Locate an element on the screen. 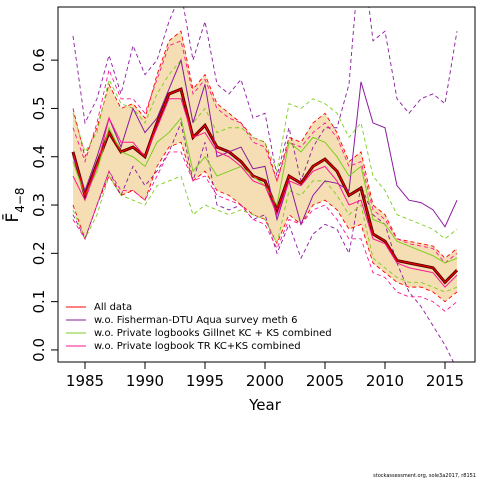 The width and height of the screenshot is (480, 480). y-tick-label: 0.1 is located at coordinates (39, 302).